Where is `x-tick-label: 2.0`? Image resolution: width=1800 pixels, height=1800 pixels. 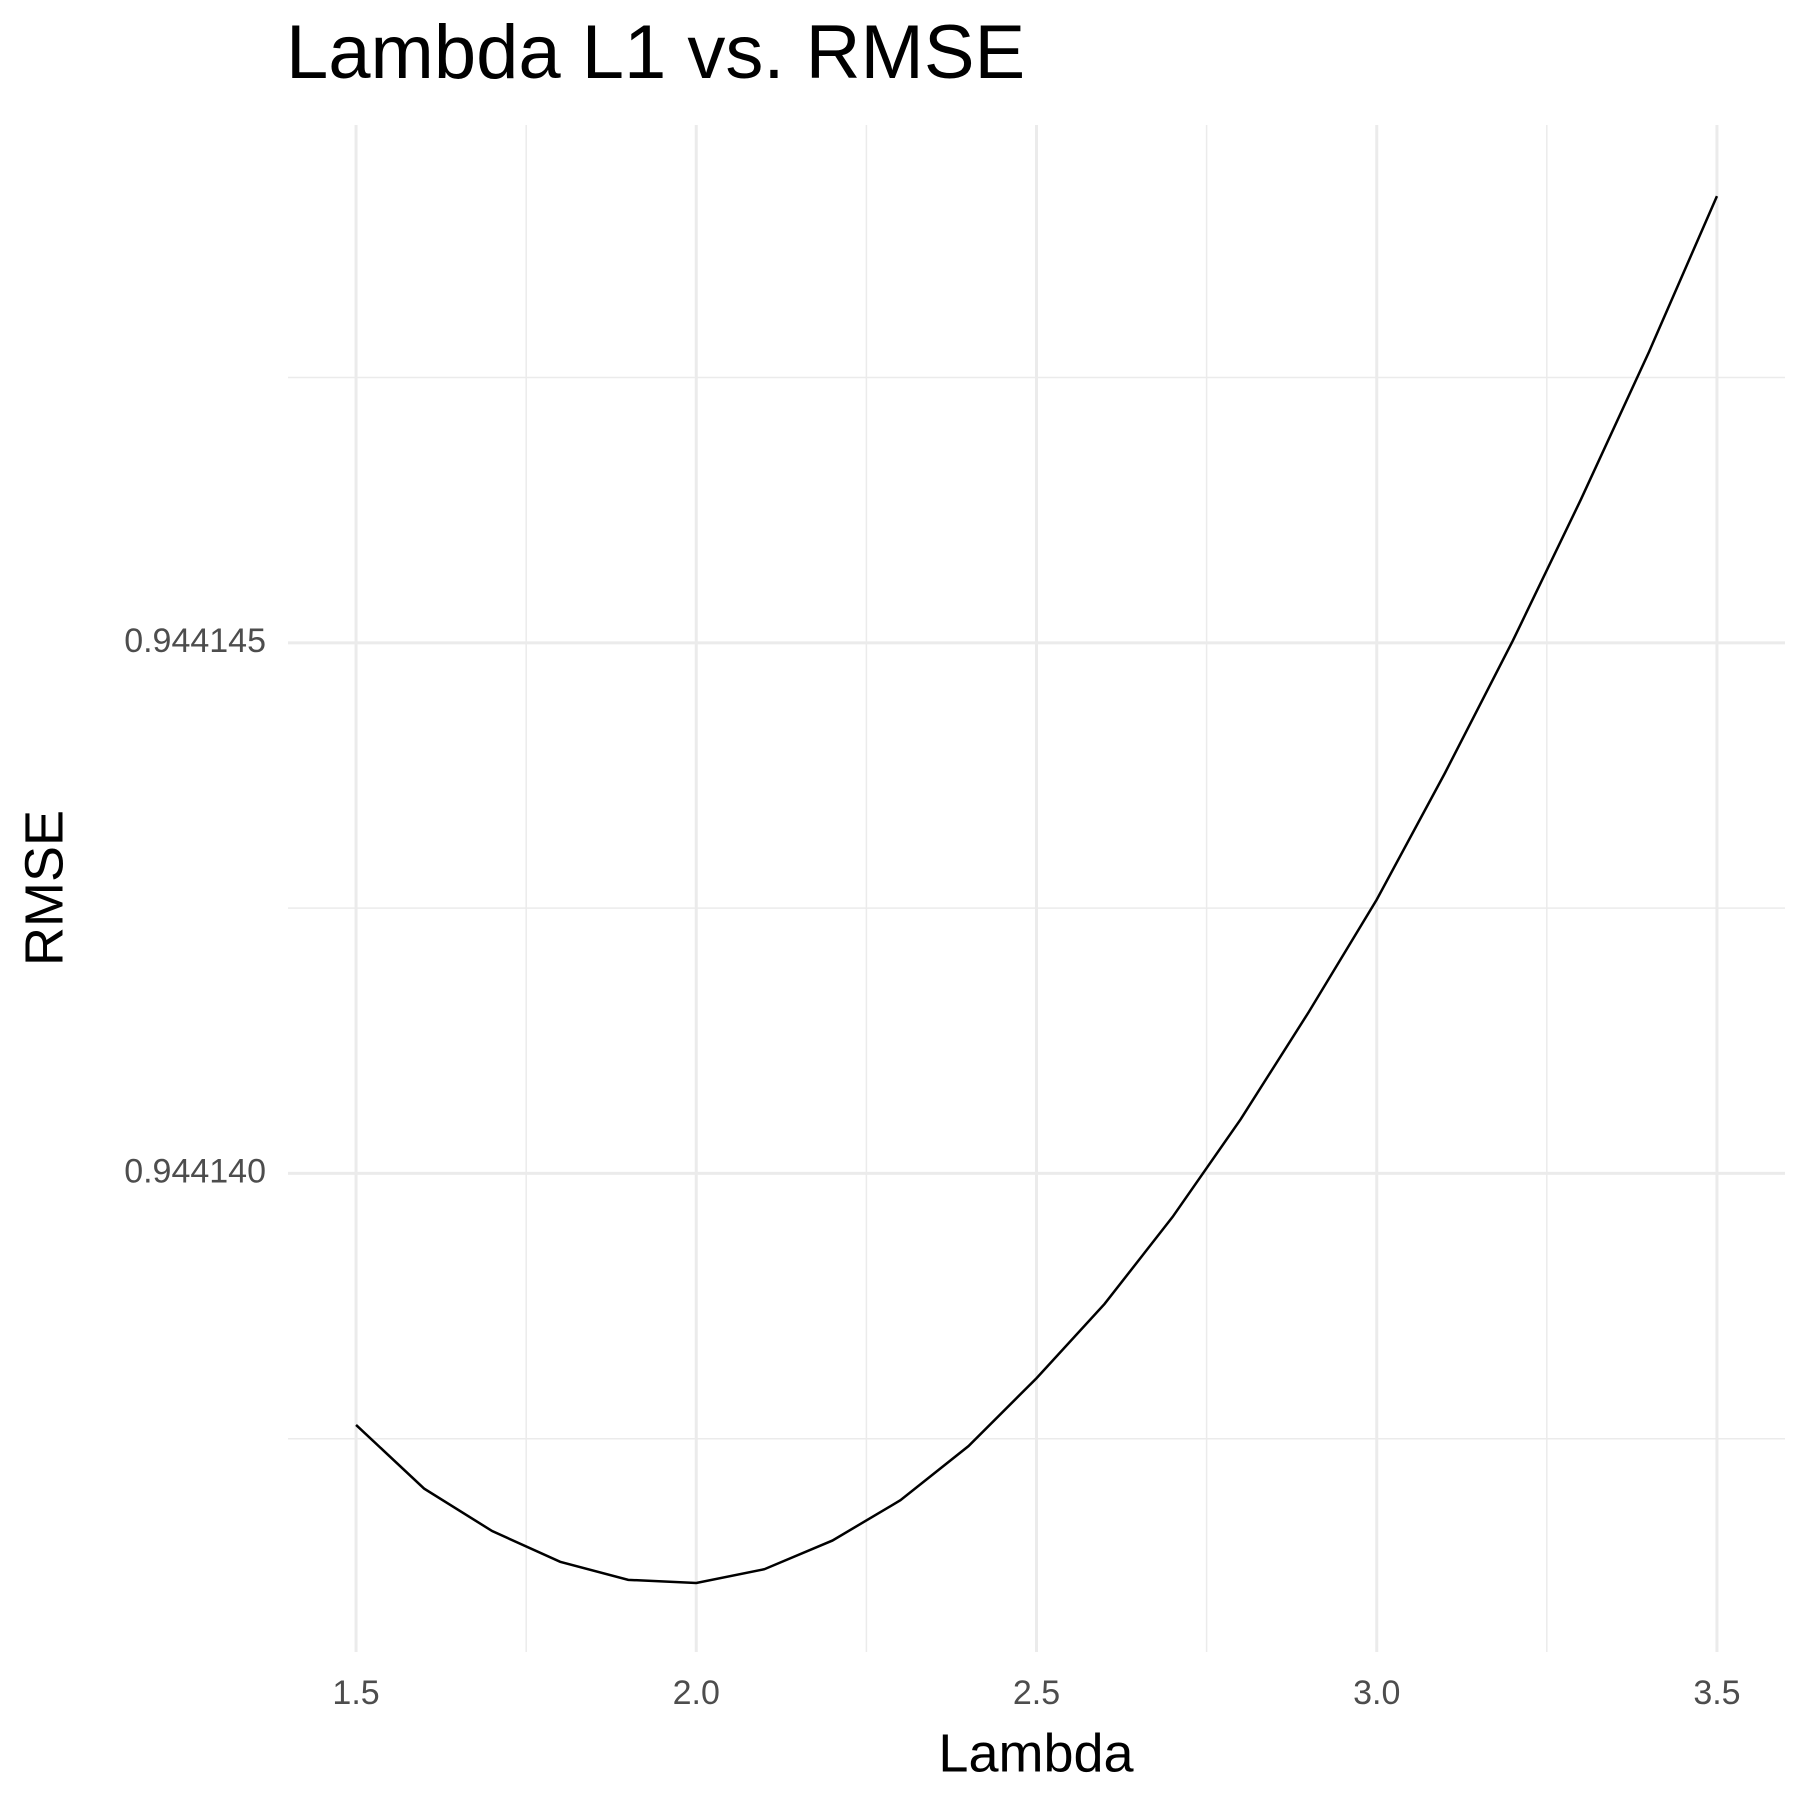 x-tick-label: 2.0 is located at coordinates (696, 1693).